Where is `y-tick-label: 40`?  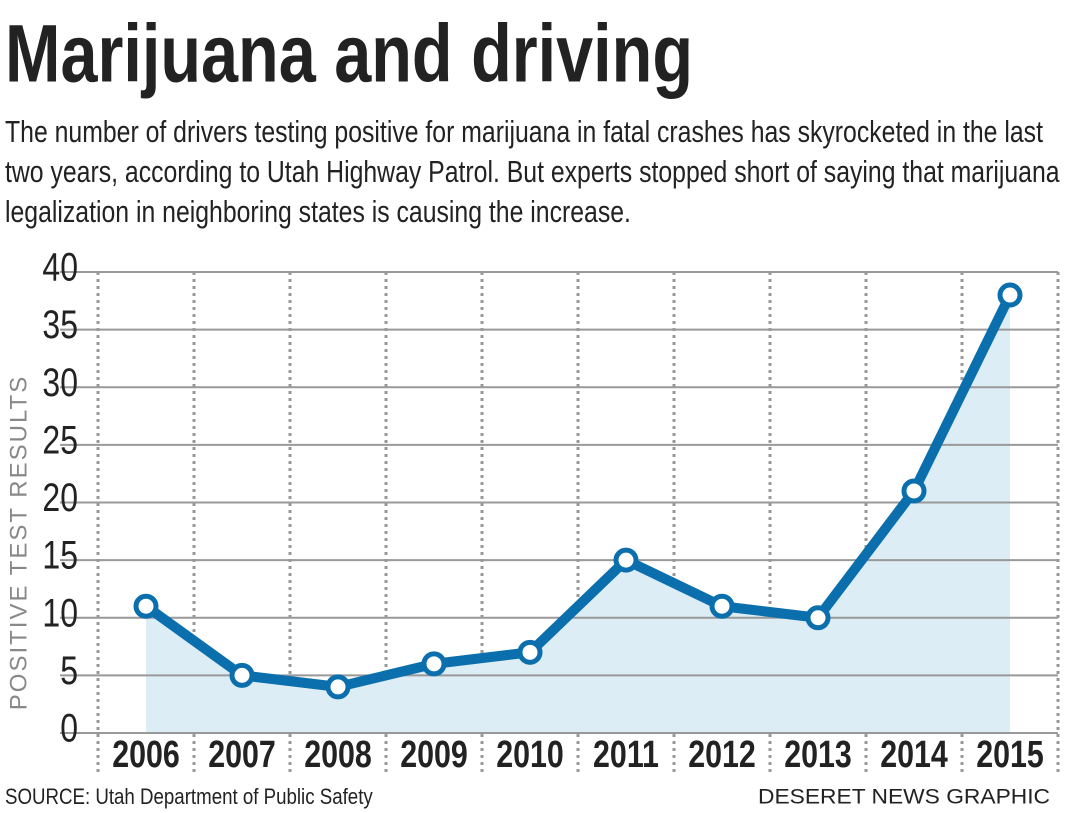 y-tick-label: 40 is located at coordinates (60, 266).